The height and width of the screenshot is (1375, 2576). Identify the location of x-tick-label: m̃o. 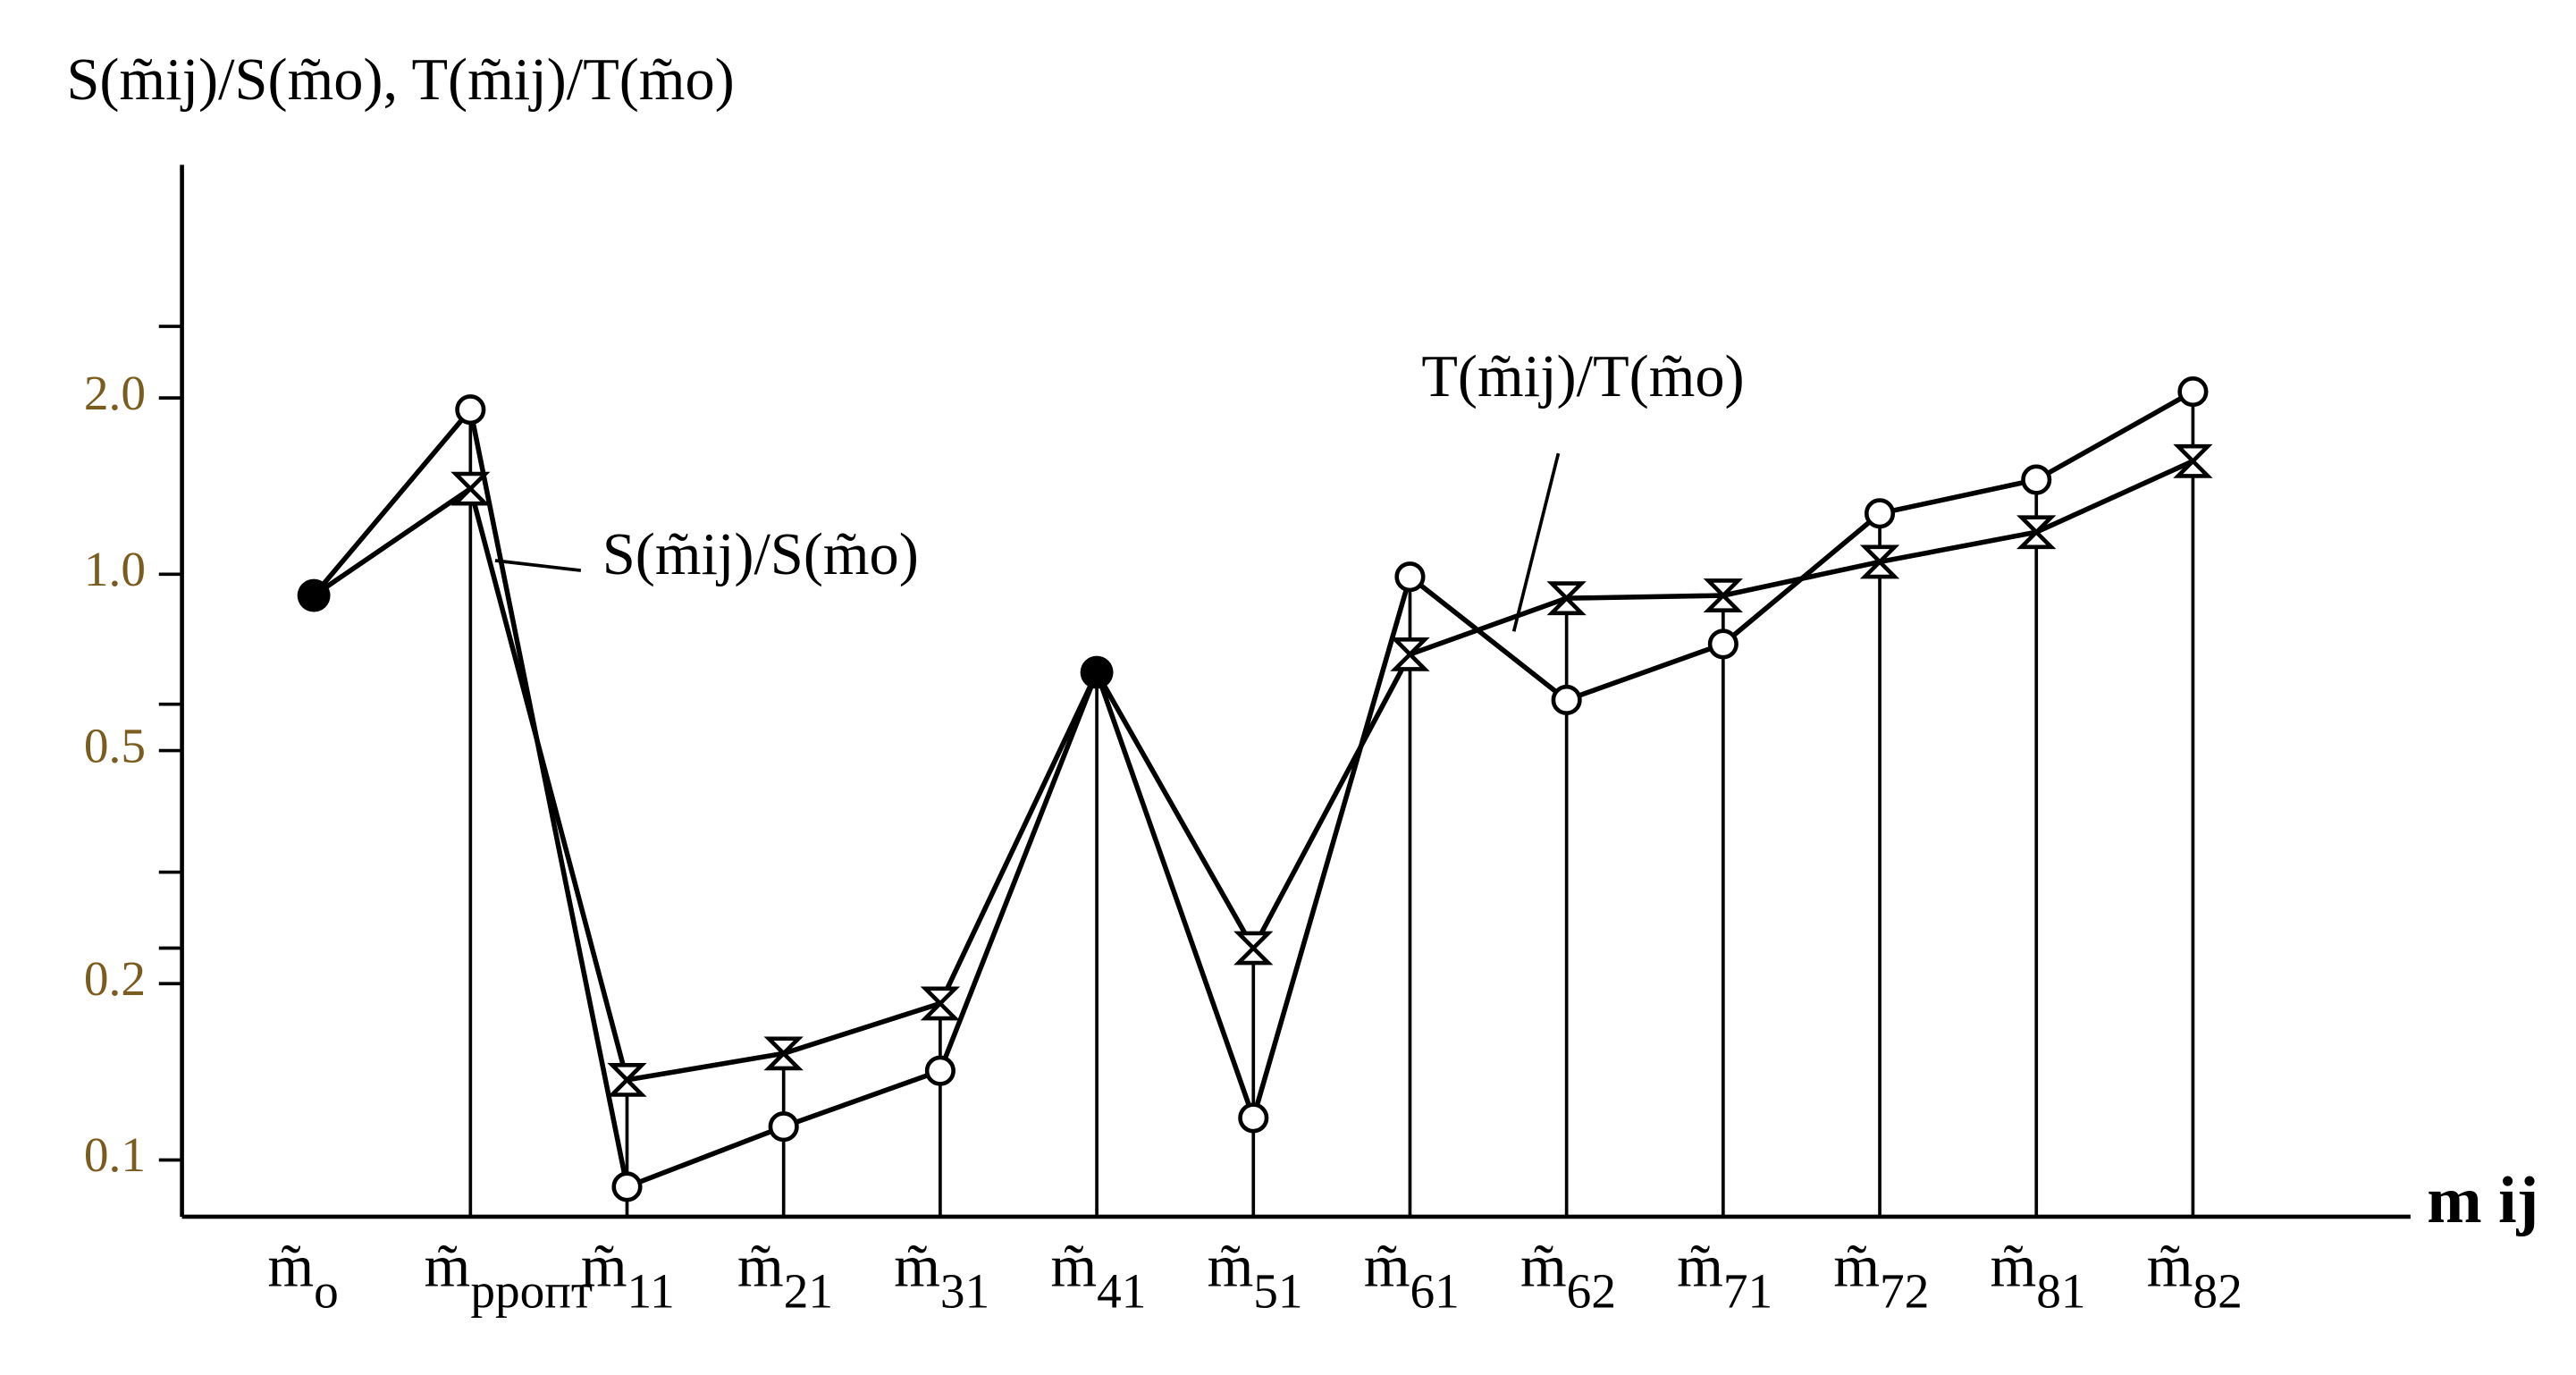
(303, 1276).